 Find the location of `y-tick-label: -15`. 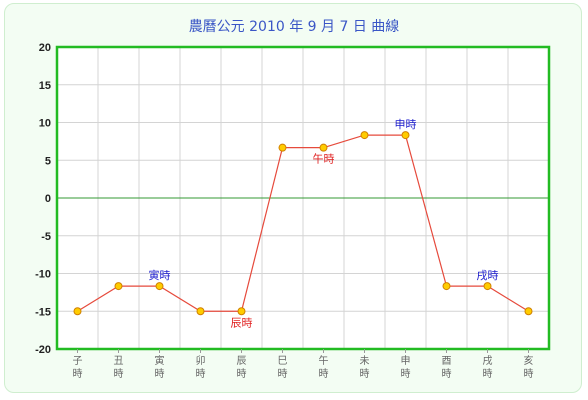

y-tick-label: -15 is located at coordinates (43, 312).